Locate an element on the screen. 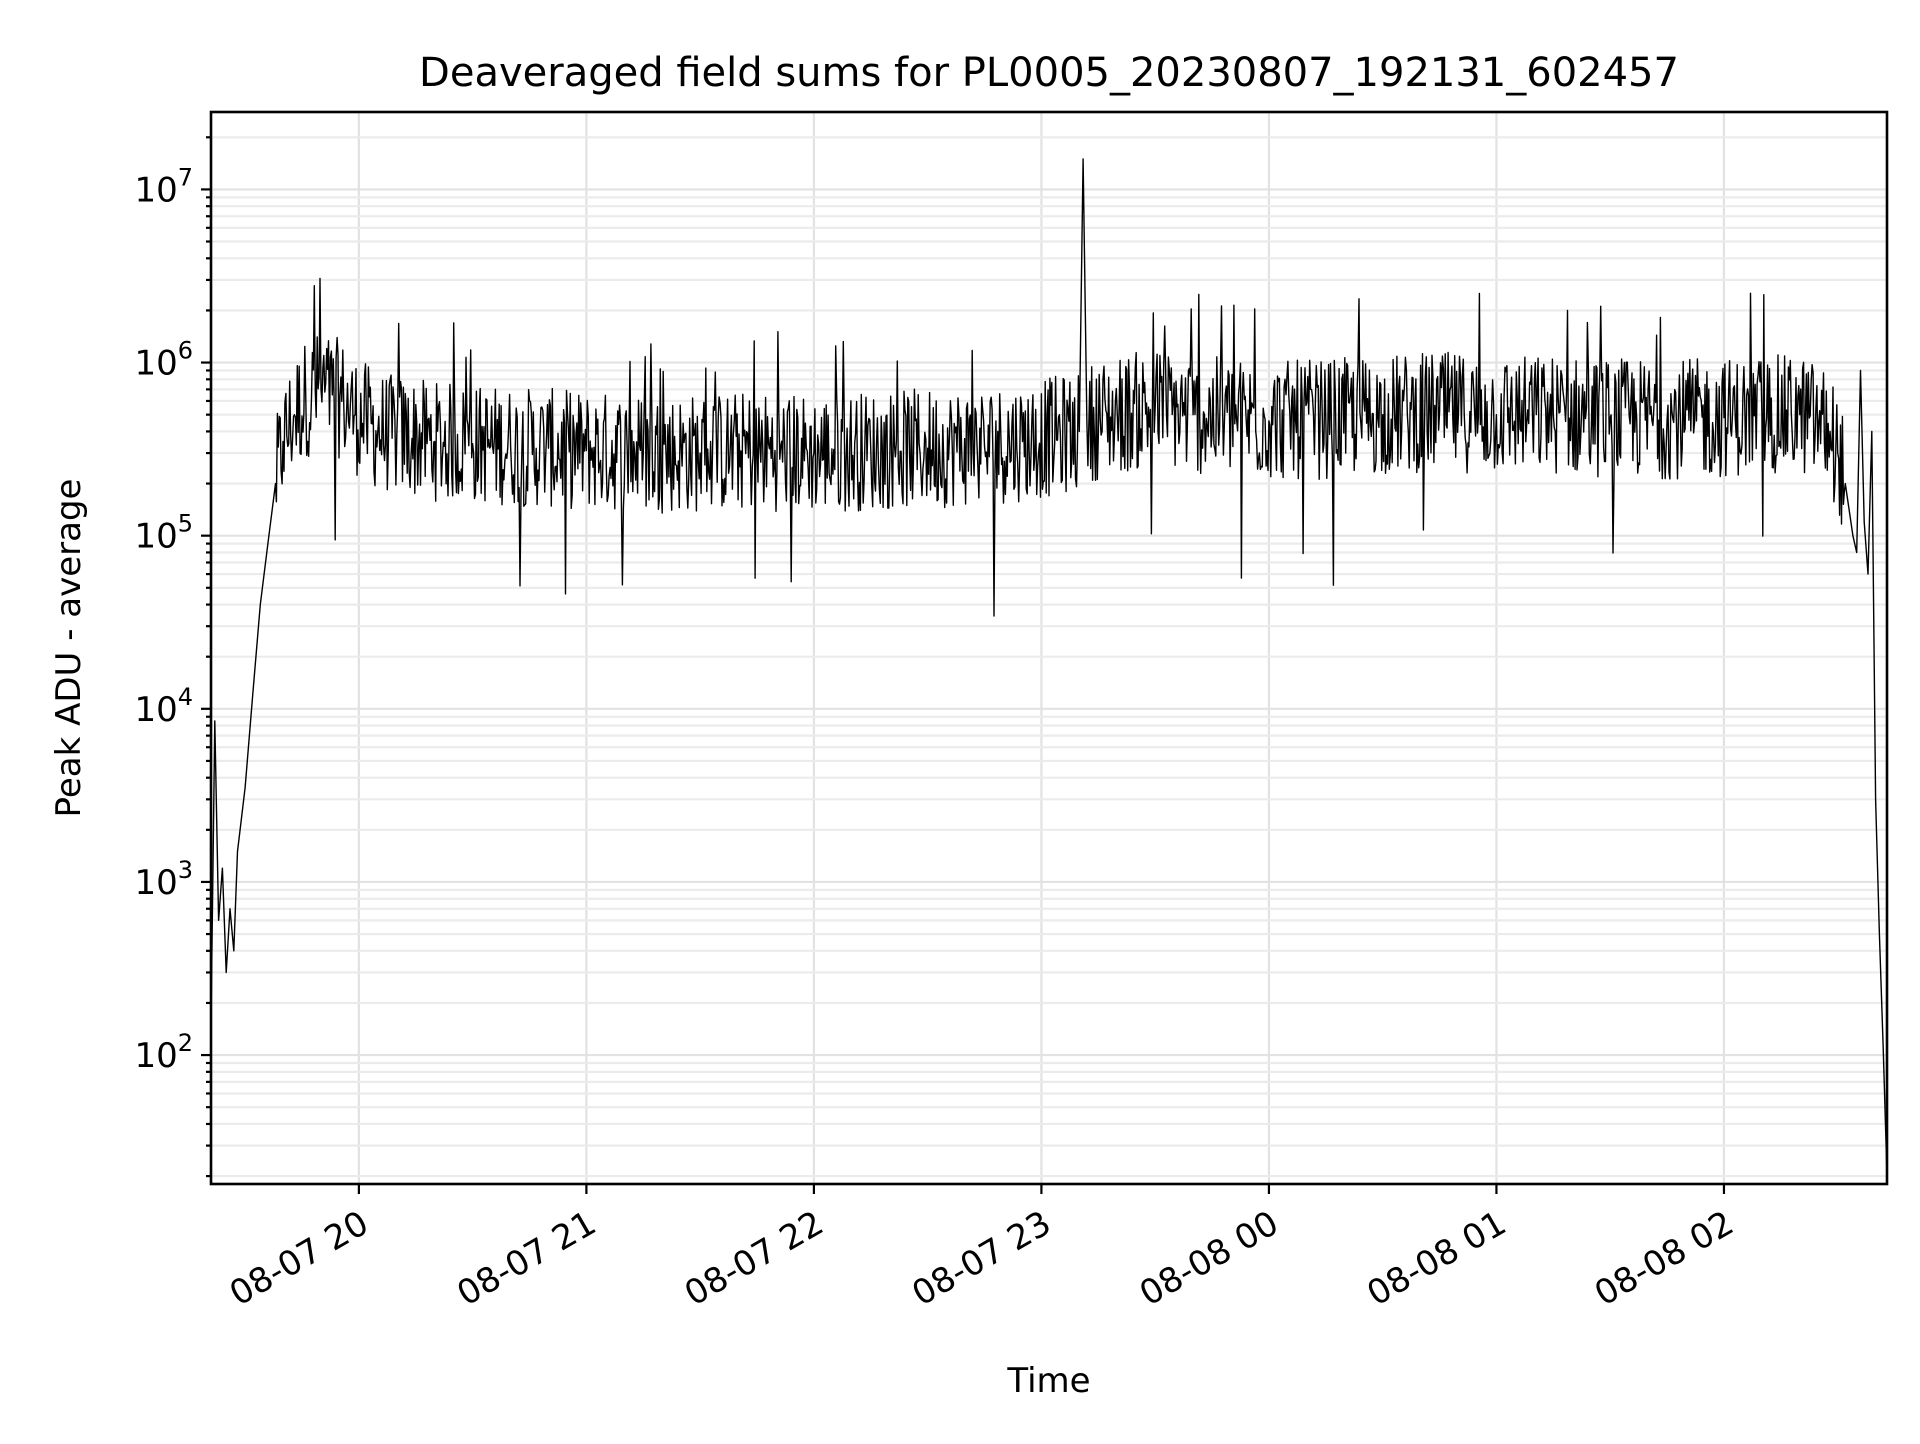 The height and width of the screenshot is (1444, 1920). y-tick-label: 10⁴ is located at coordinates (163, 706).